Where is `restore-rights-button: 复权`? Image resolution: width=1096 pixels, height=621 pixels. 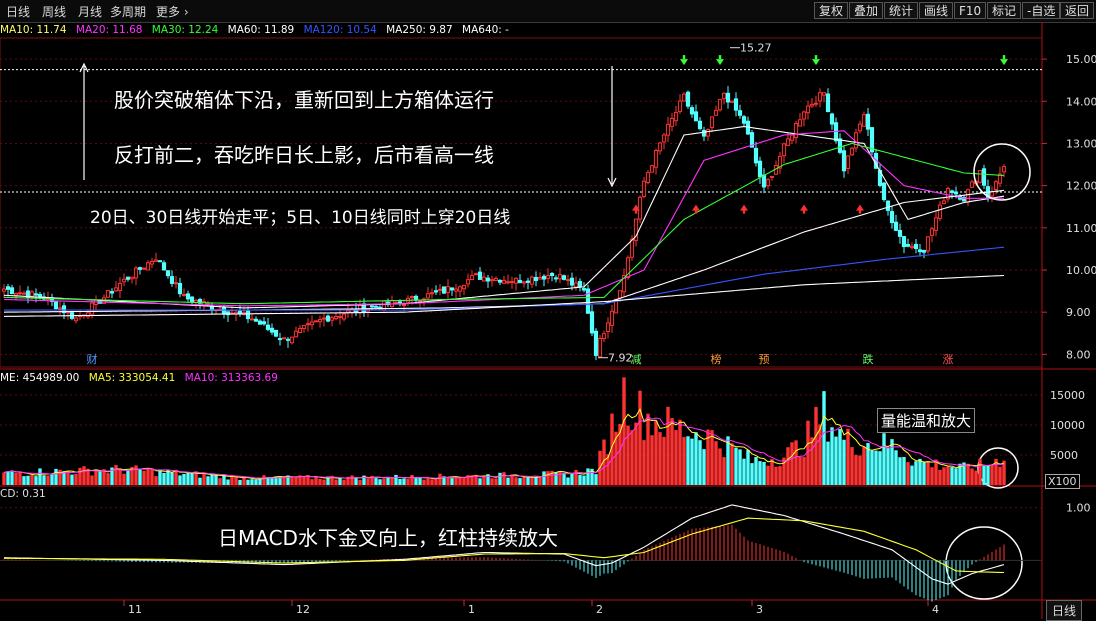
restore-rights-button: 复权 is located at coordinates (831, 10).